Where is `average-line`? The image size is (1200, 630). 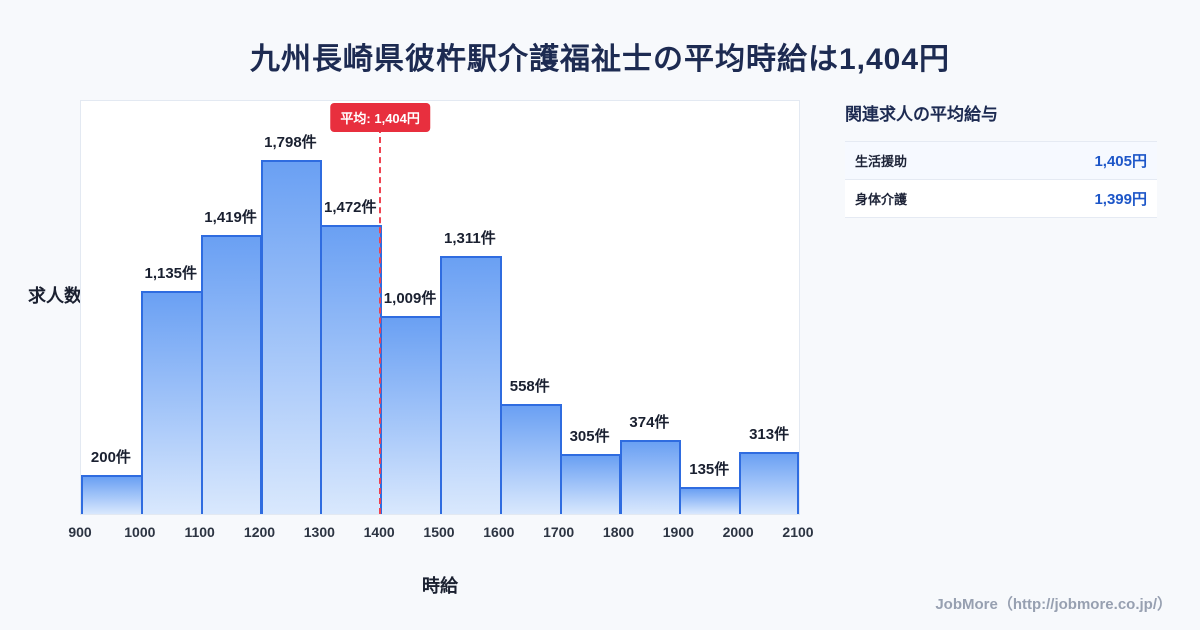 average-line is located at coordinates (380, 320).